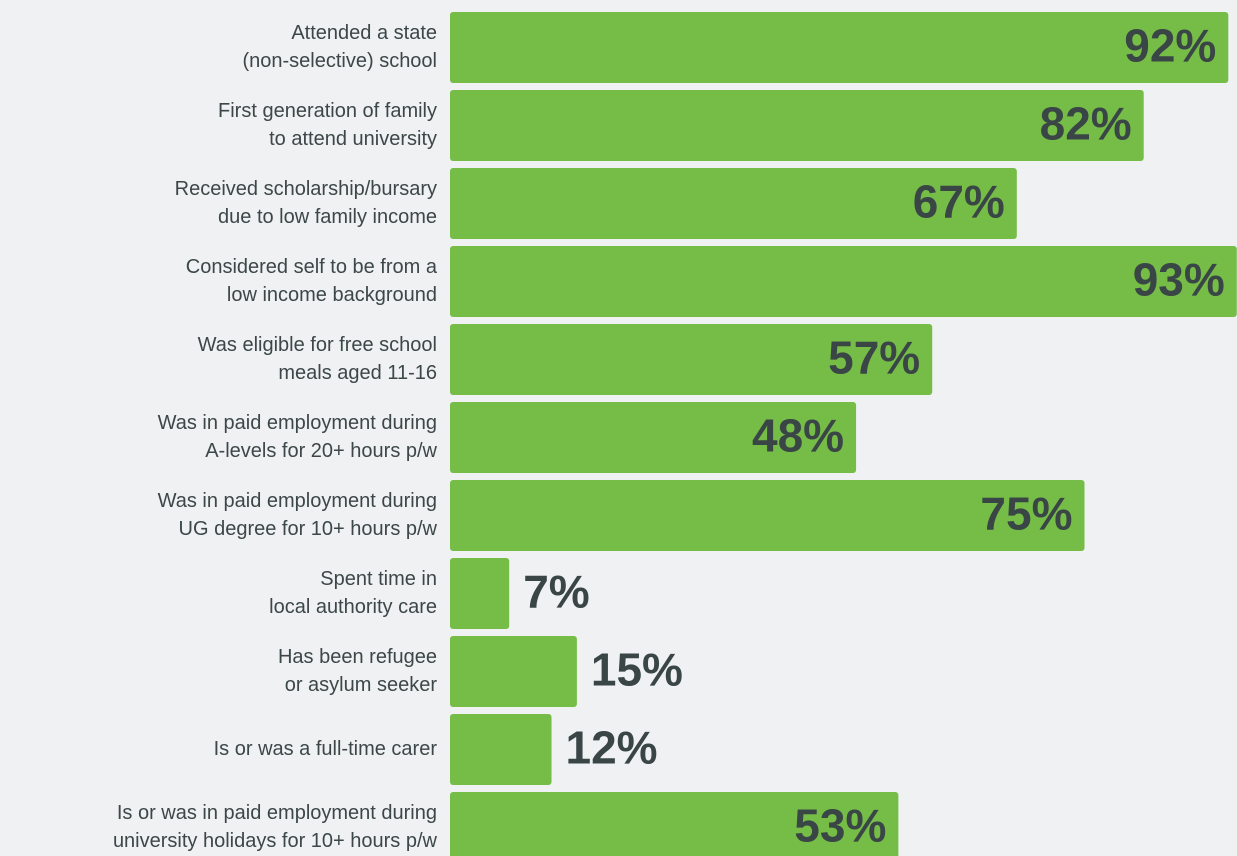  I want to click on value-label: 82%, so click(1086, 124).